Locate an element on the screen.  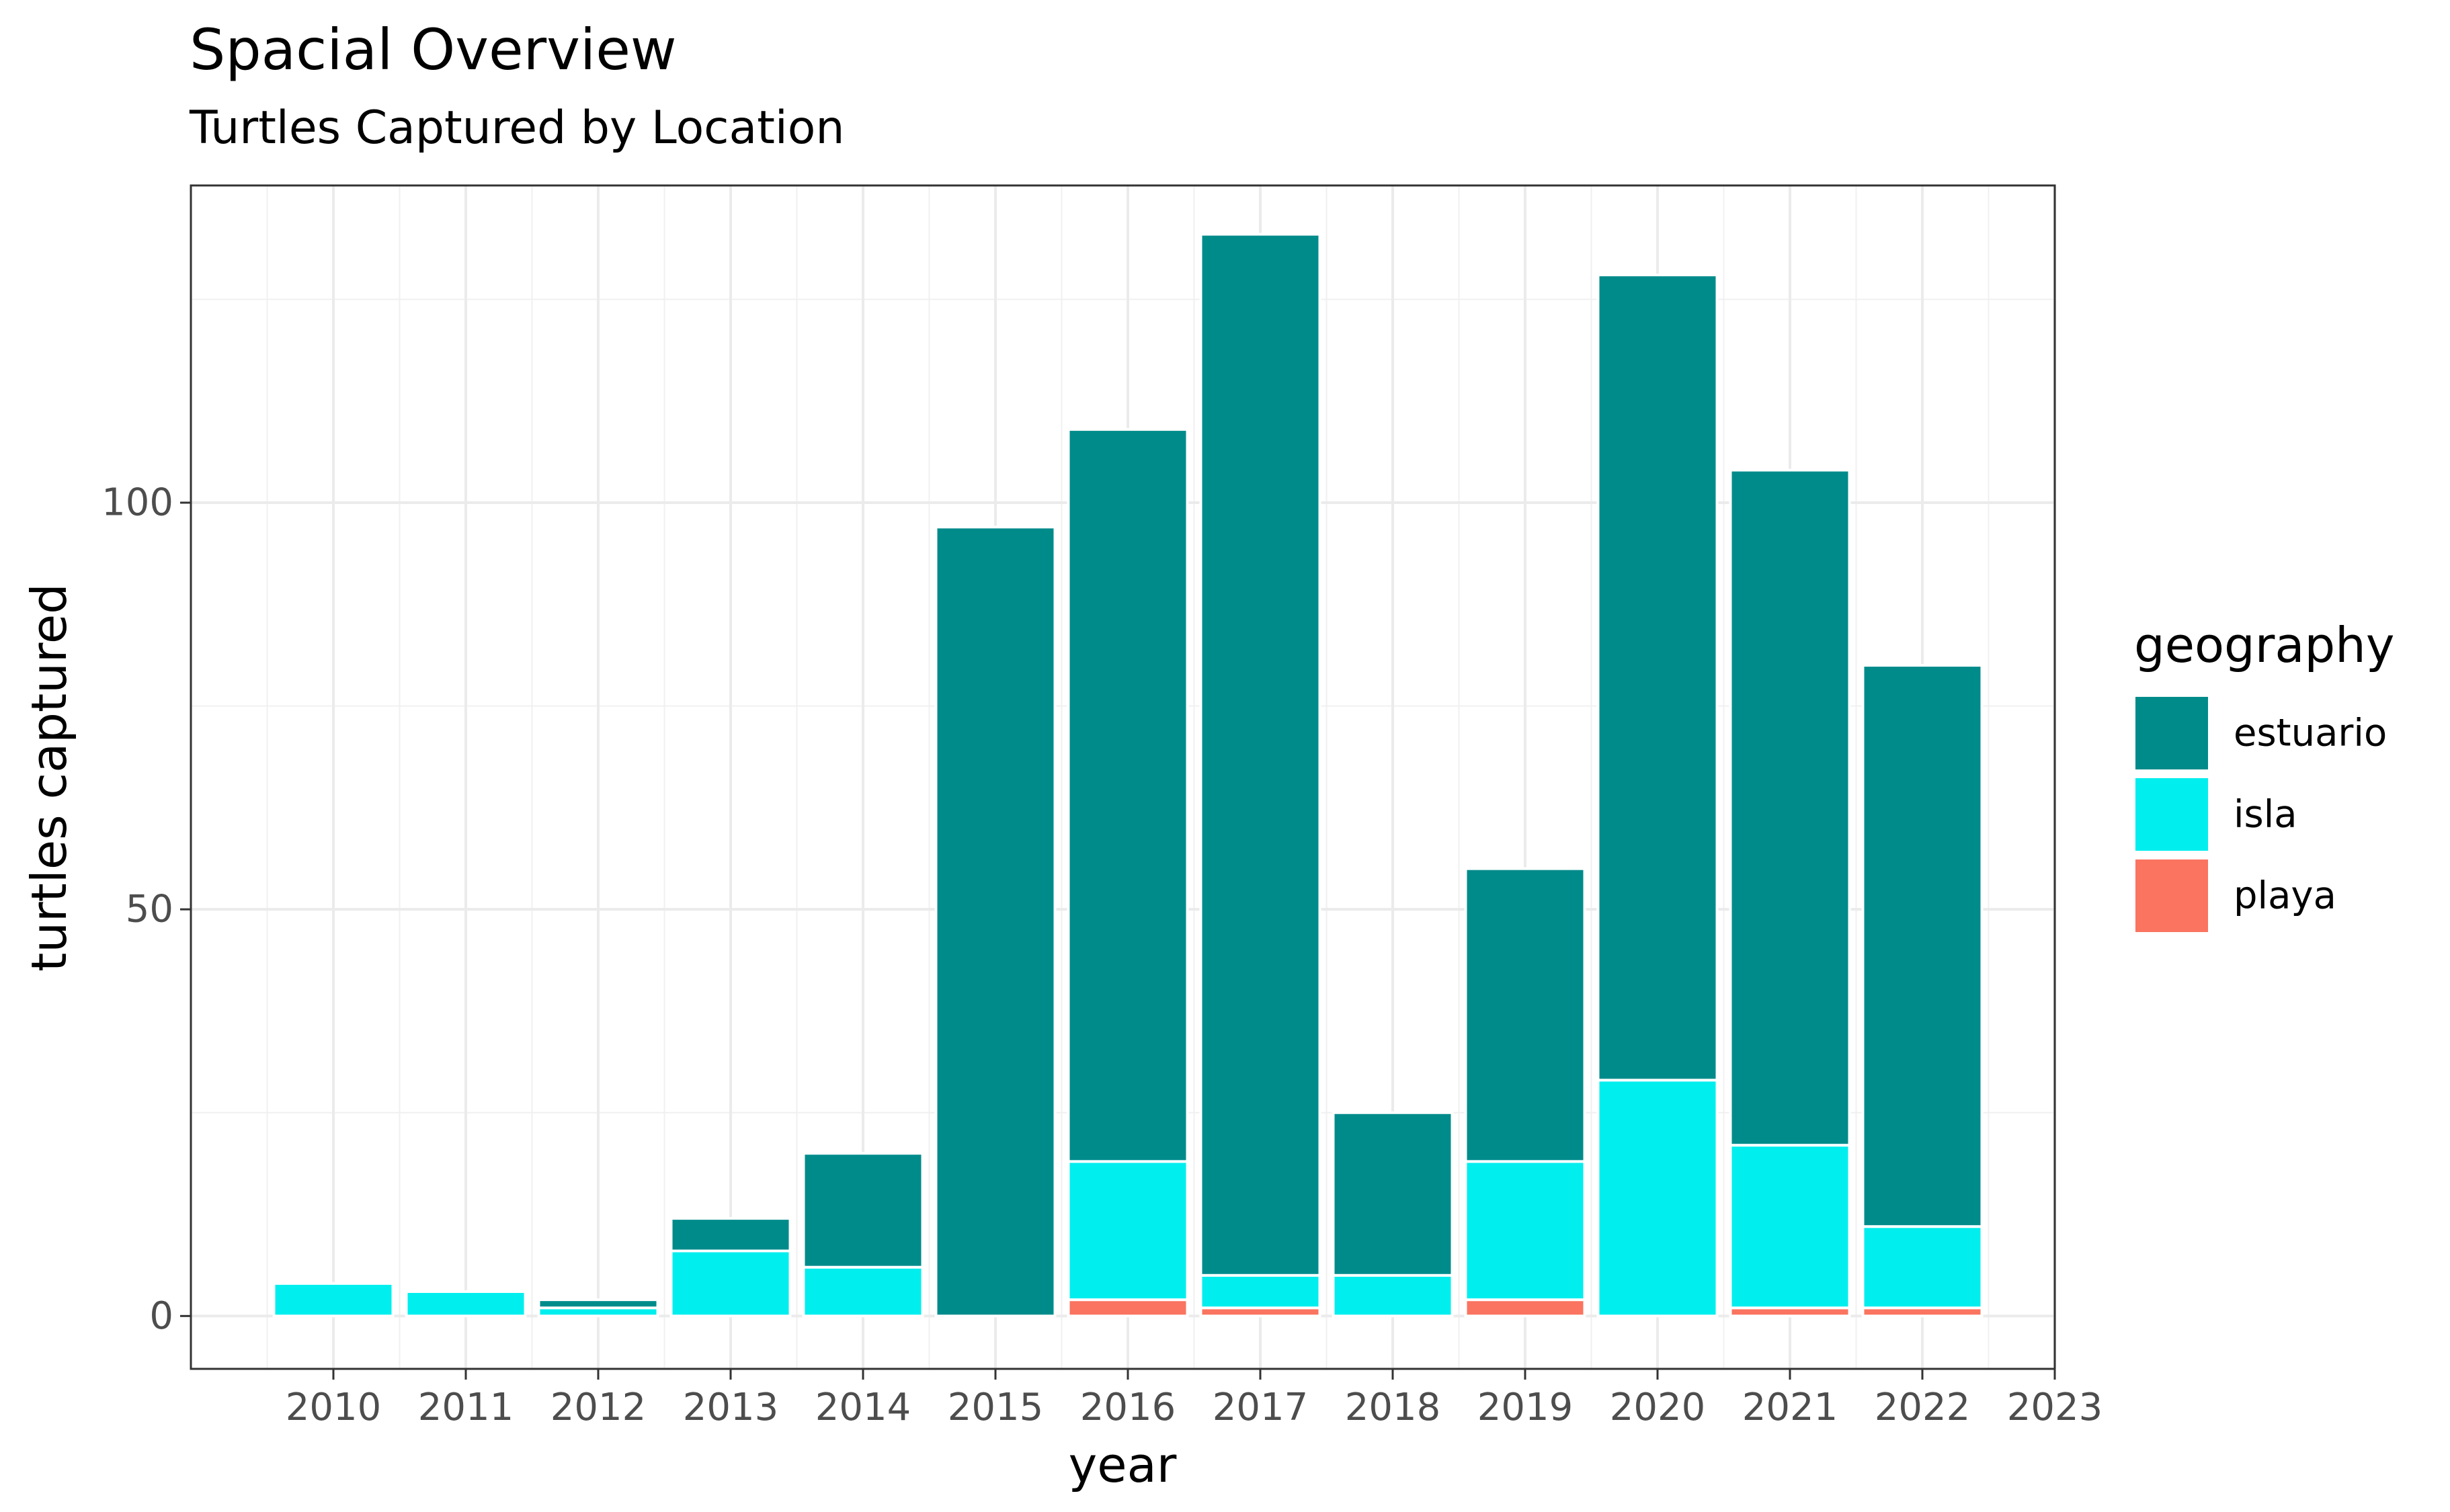
bar-estuario-2012 is located at coordinates (598, 1304).